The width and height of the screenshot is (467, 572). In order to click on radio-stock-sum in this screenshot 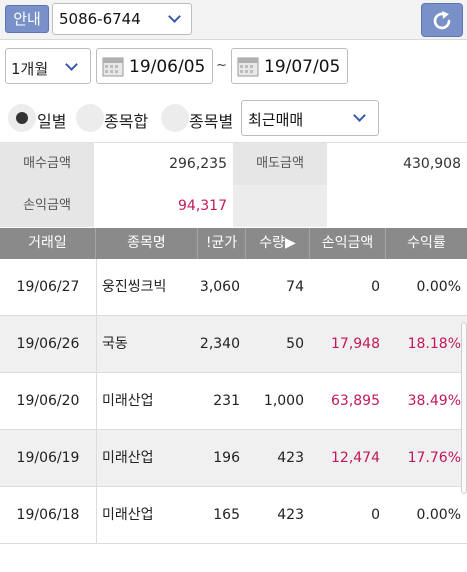, I will do `click(90, 118)`.